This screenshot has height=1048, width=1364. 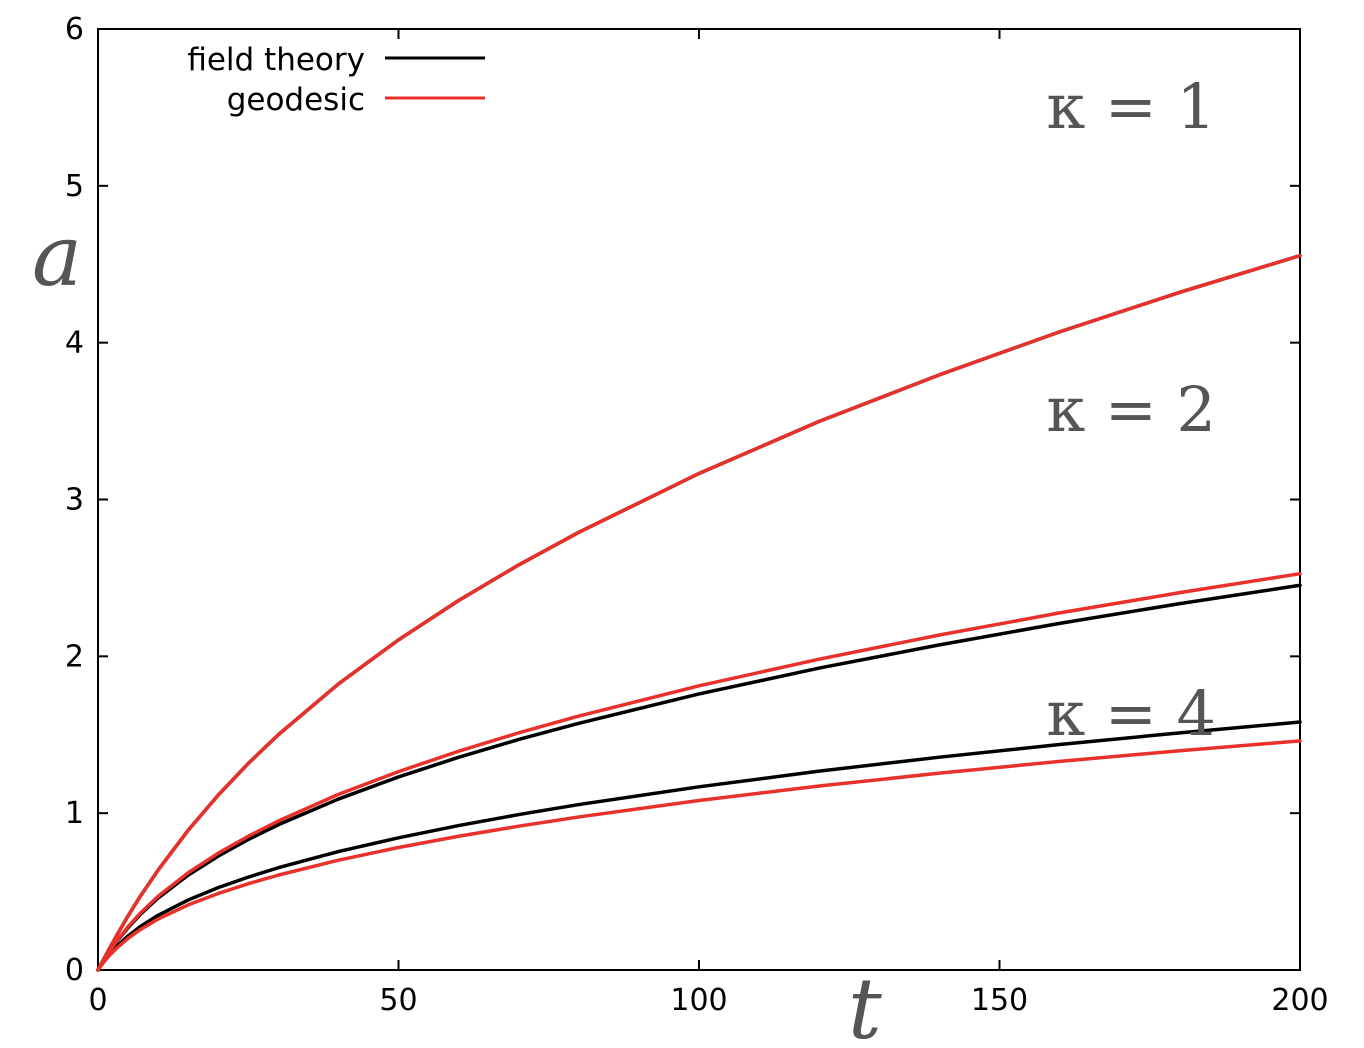 What do you see at coordinates (74, 813) in the screenshot?
I see `y-tick-label: 1` at bounding box center [74, 813].